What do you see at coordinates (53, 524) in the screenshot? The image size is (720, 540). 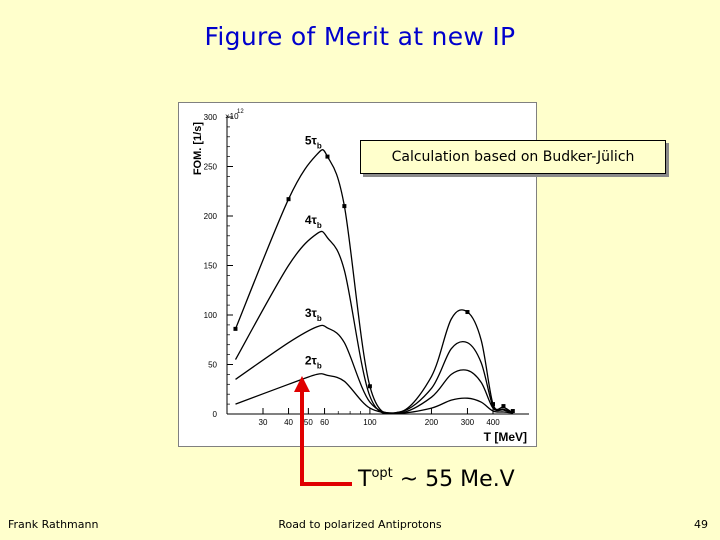 I see `footer-author: Frank Rathmann` at bounding box center [53, 524].